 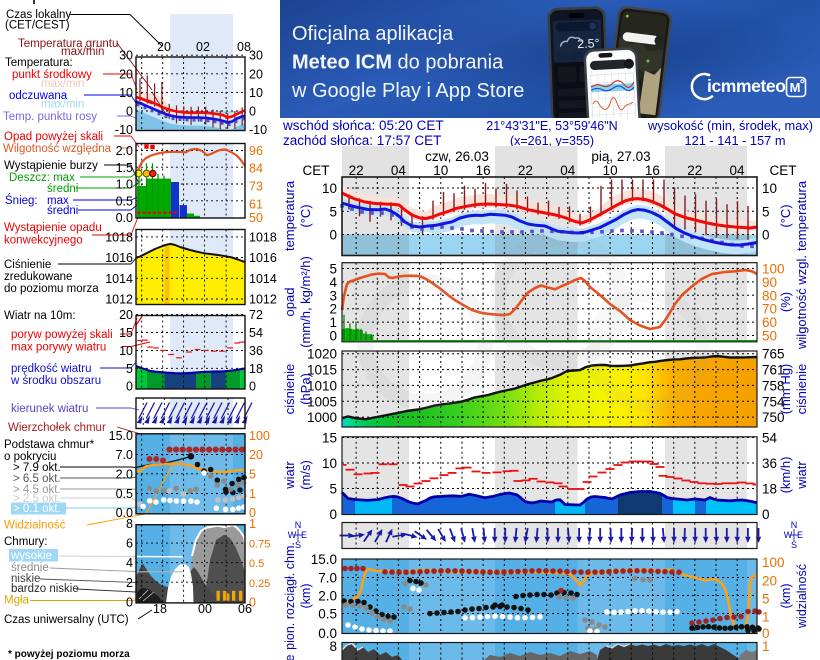 I want to click on svg-text: 84, so click(x=256, y=169).